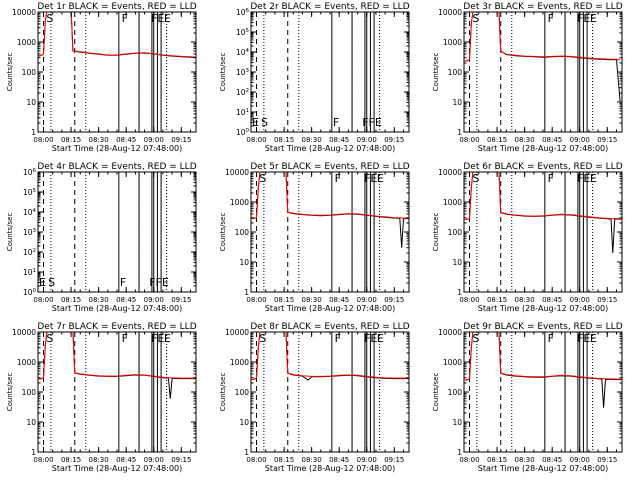 The width and height of the screenshot is (640, 480). Describe the element at coordinates (30, 172) in the screenshot. I see `y-tick-label: 106` at that location.